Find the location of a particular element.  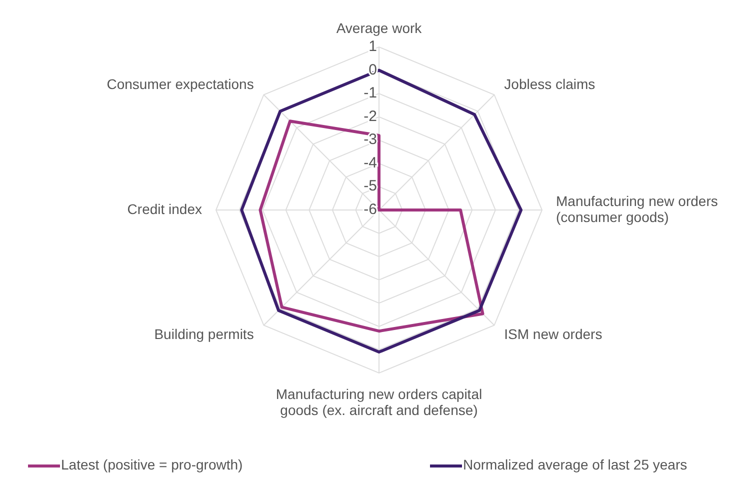

spoke-label: ISM new orders is located at coordinates (553, 334).